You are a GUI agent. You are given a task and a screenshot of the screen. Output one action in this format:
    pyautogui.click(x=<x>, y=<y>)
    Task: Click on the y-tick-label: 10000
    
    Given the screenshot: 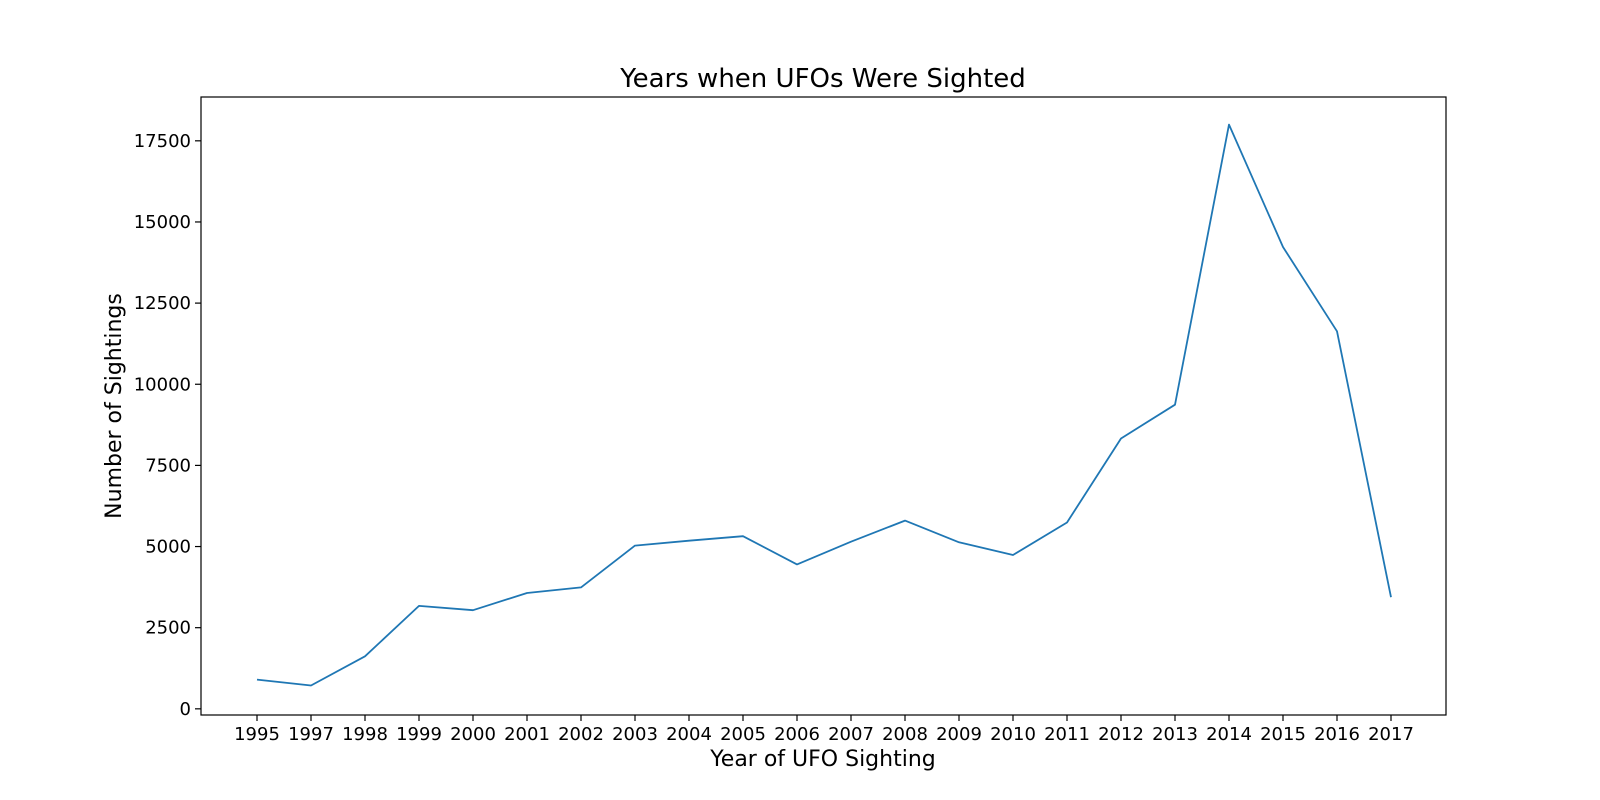 What is the action you would take?
    pyautogui.click(x=162, y=384)
    